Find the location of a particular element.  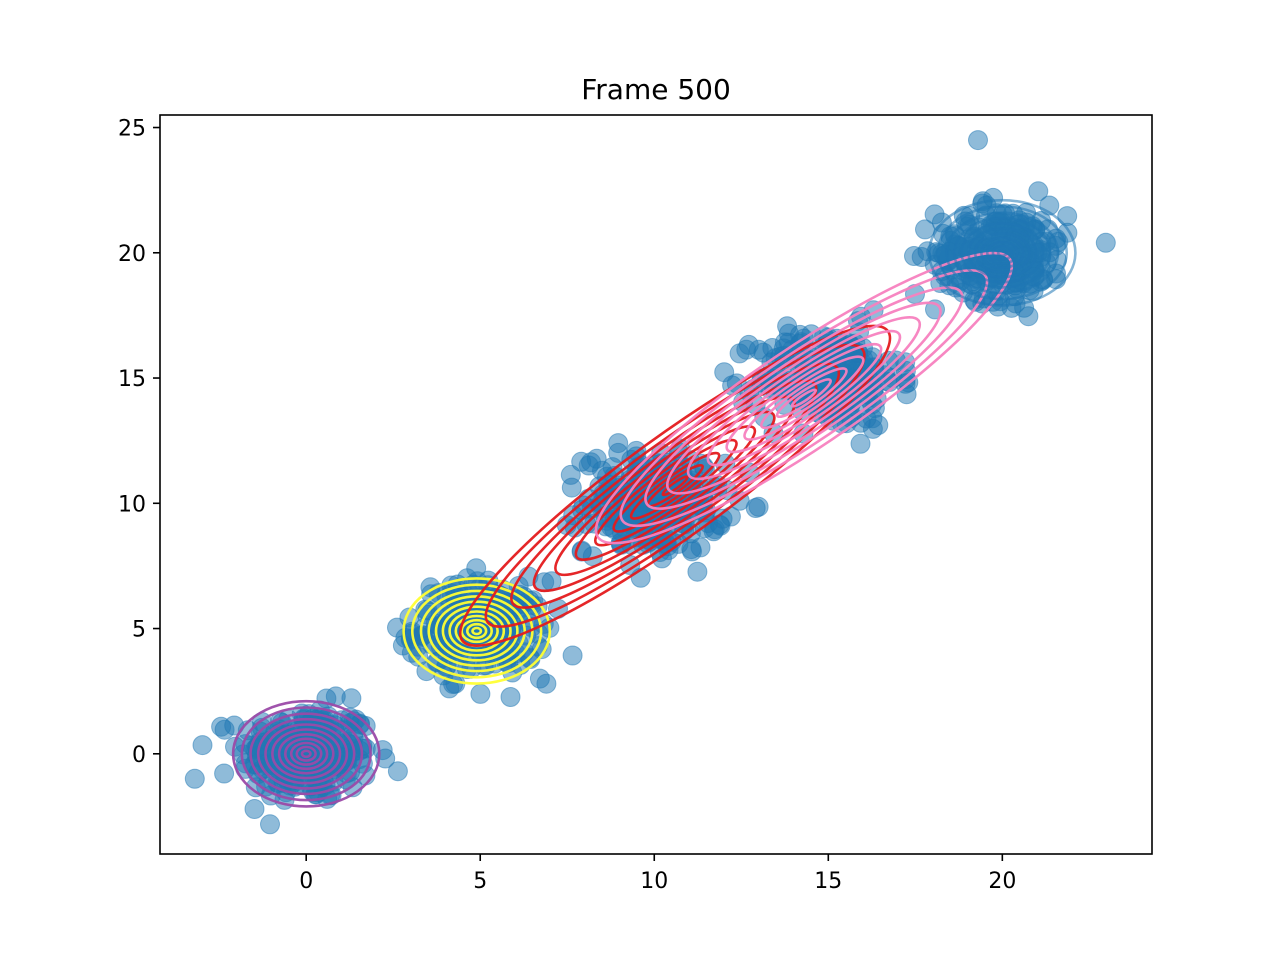

y-tick-label: 5 is located at coordinates (139, 630).